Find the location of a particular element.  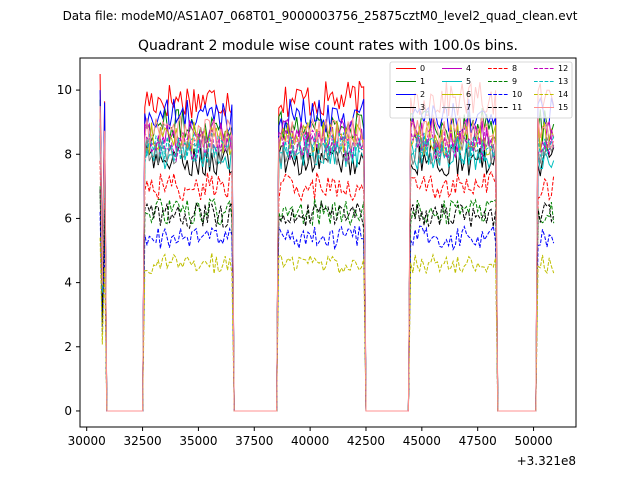

x-offset-text: +3.321e8 is located at coordinates (546, 461).